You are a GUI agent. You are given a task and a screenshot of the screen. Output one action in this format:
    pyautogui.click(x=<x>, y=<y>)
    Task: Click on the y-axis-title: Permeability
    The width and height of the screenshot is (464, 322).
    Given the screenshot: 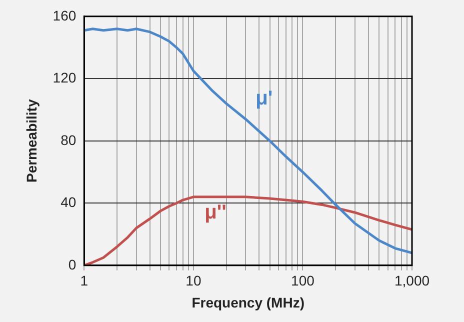 What is the action you would take?
    pyautogui.click(x=31, y=141)
    